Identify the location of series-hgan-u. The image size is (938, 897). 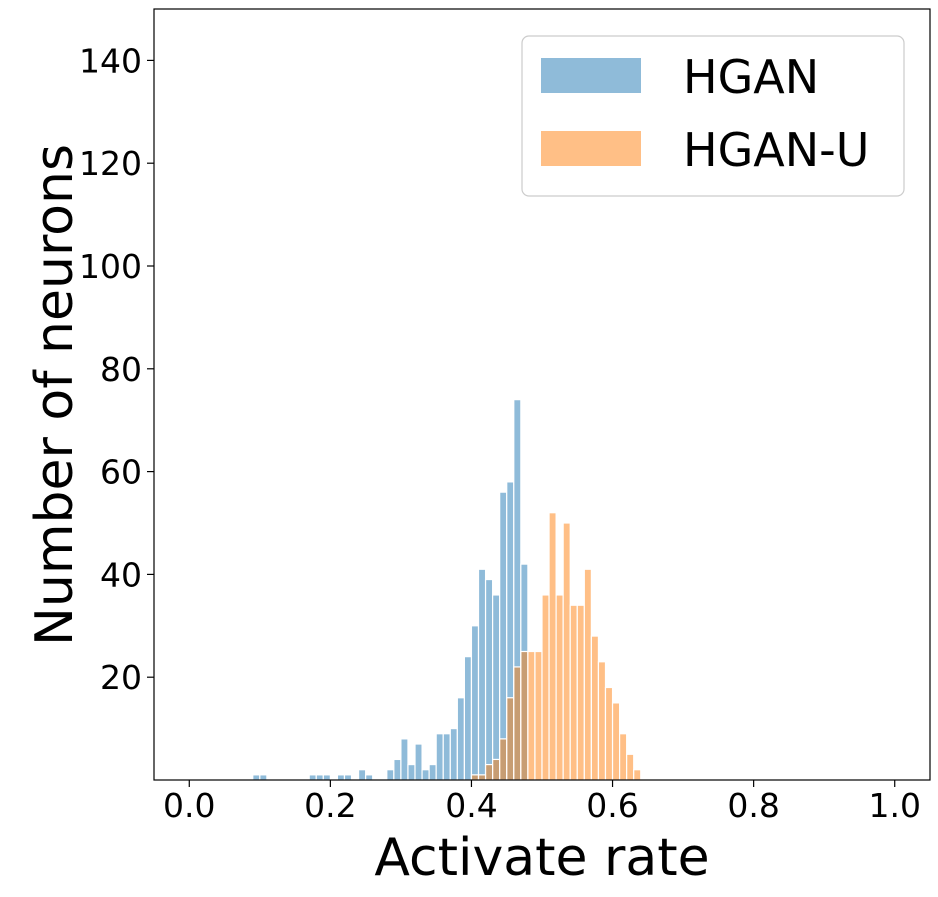
(556, 646).